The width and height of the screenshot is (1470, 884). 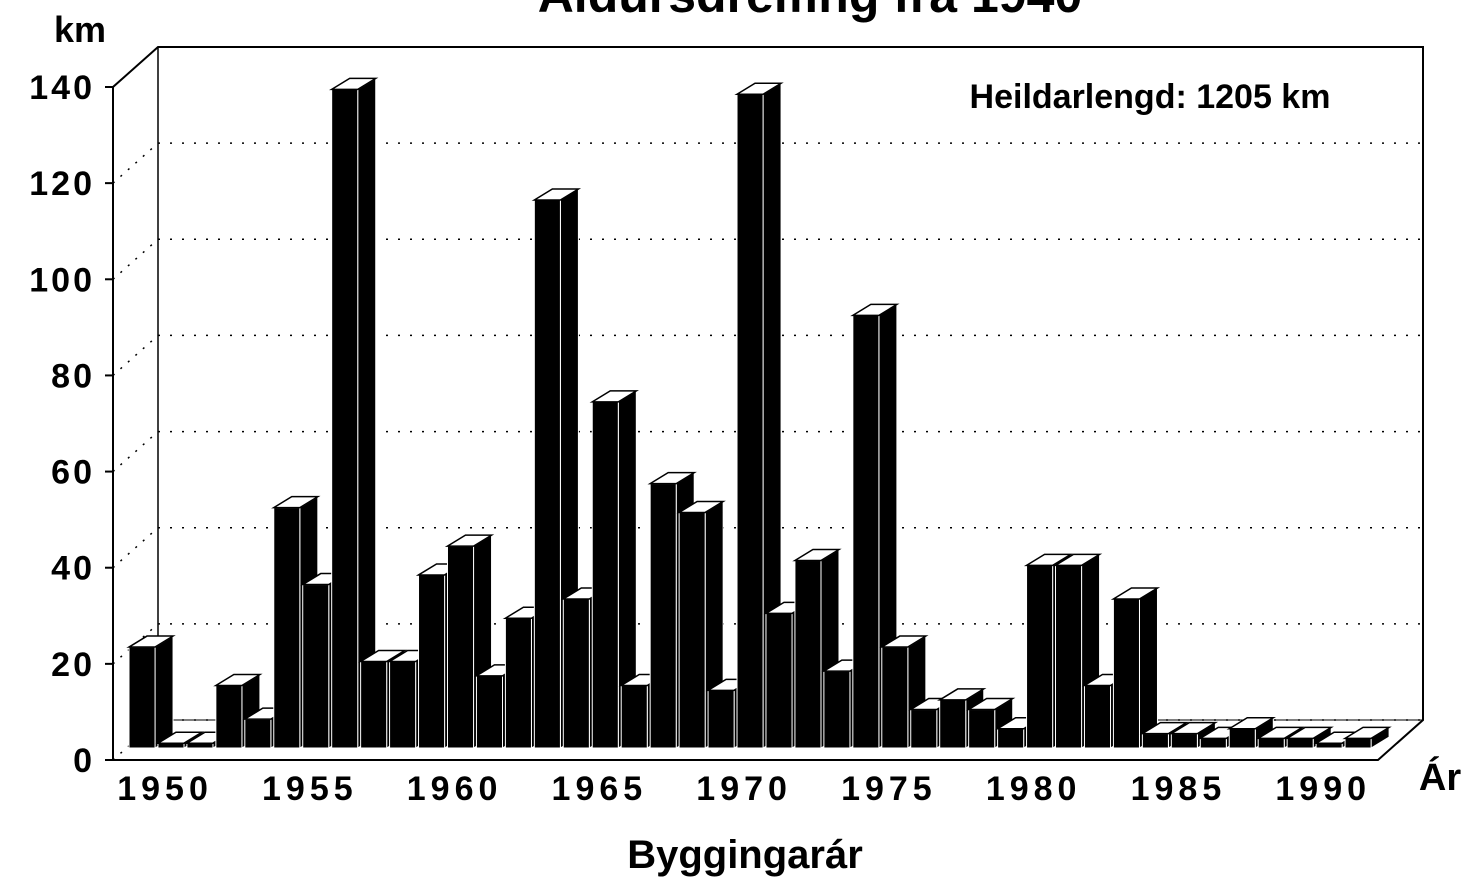 I want to click on y-tick-label: 20, so click(x=73, y=665).